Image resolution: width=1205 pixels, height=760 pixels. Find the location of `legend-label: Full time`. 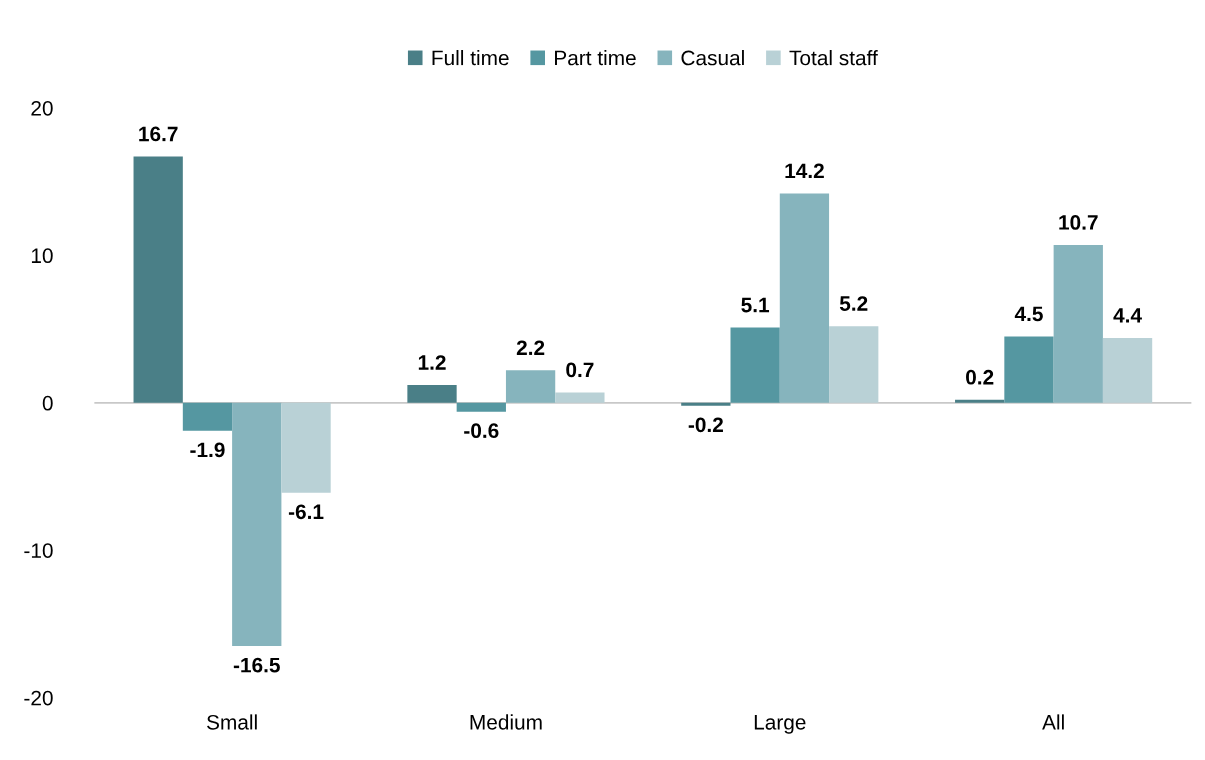

legend-label: Full time is located at coordinates (470, 58).